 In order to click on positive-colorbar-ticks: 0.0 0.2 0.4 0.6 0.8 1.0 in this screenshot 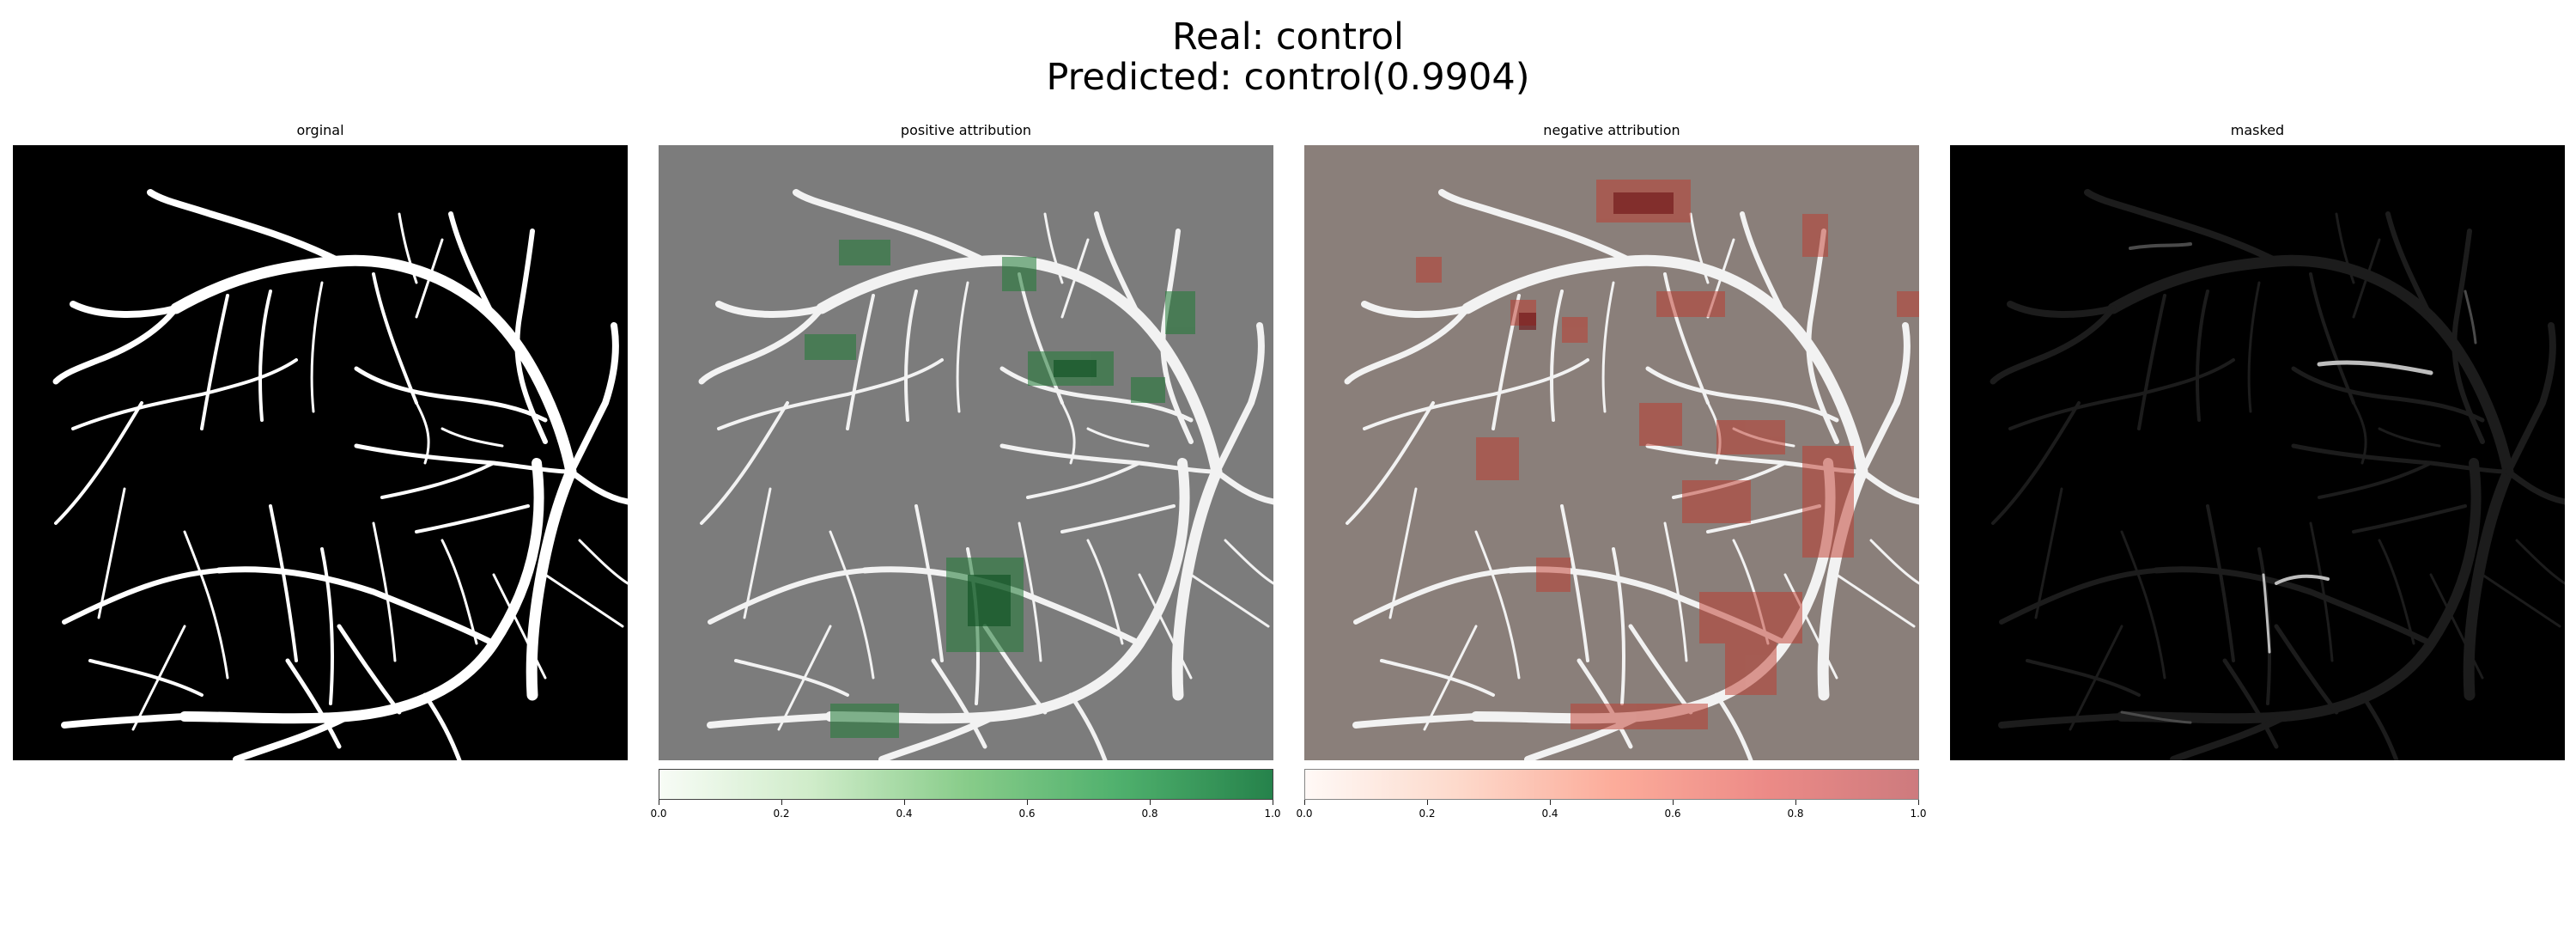, I will do `click(965, 813)`.